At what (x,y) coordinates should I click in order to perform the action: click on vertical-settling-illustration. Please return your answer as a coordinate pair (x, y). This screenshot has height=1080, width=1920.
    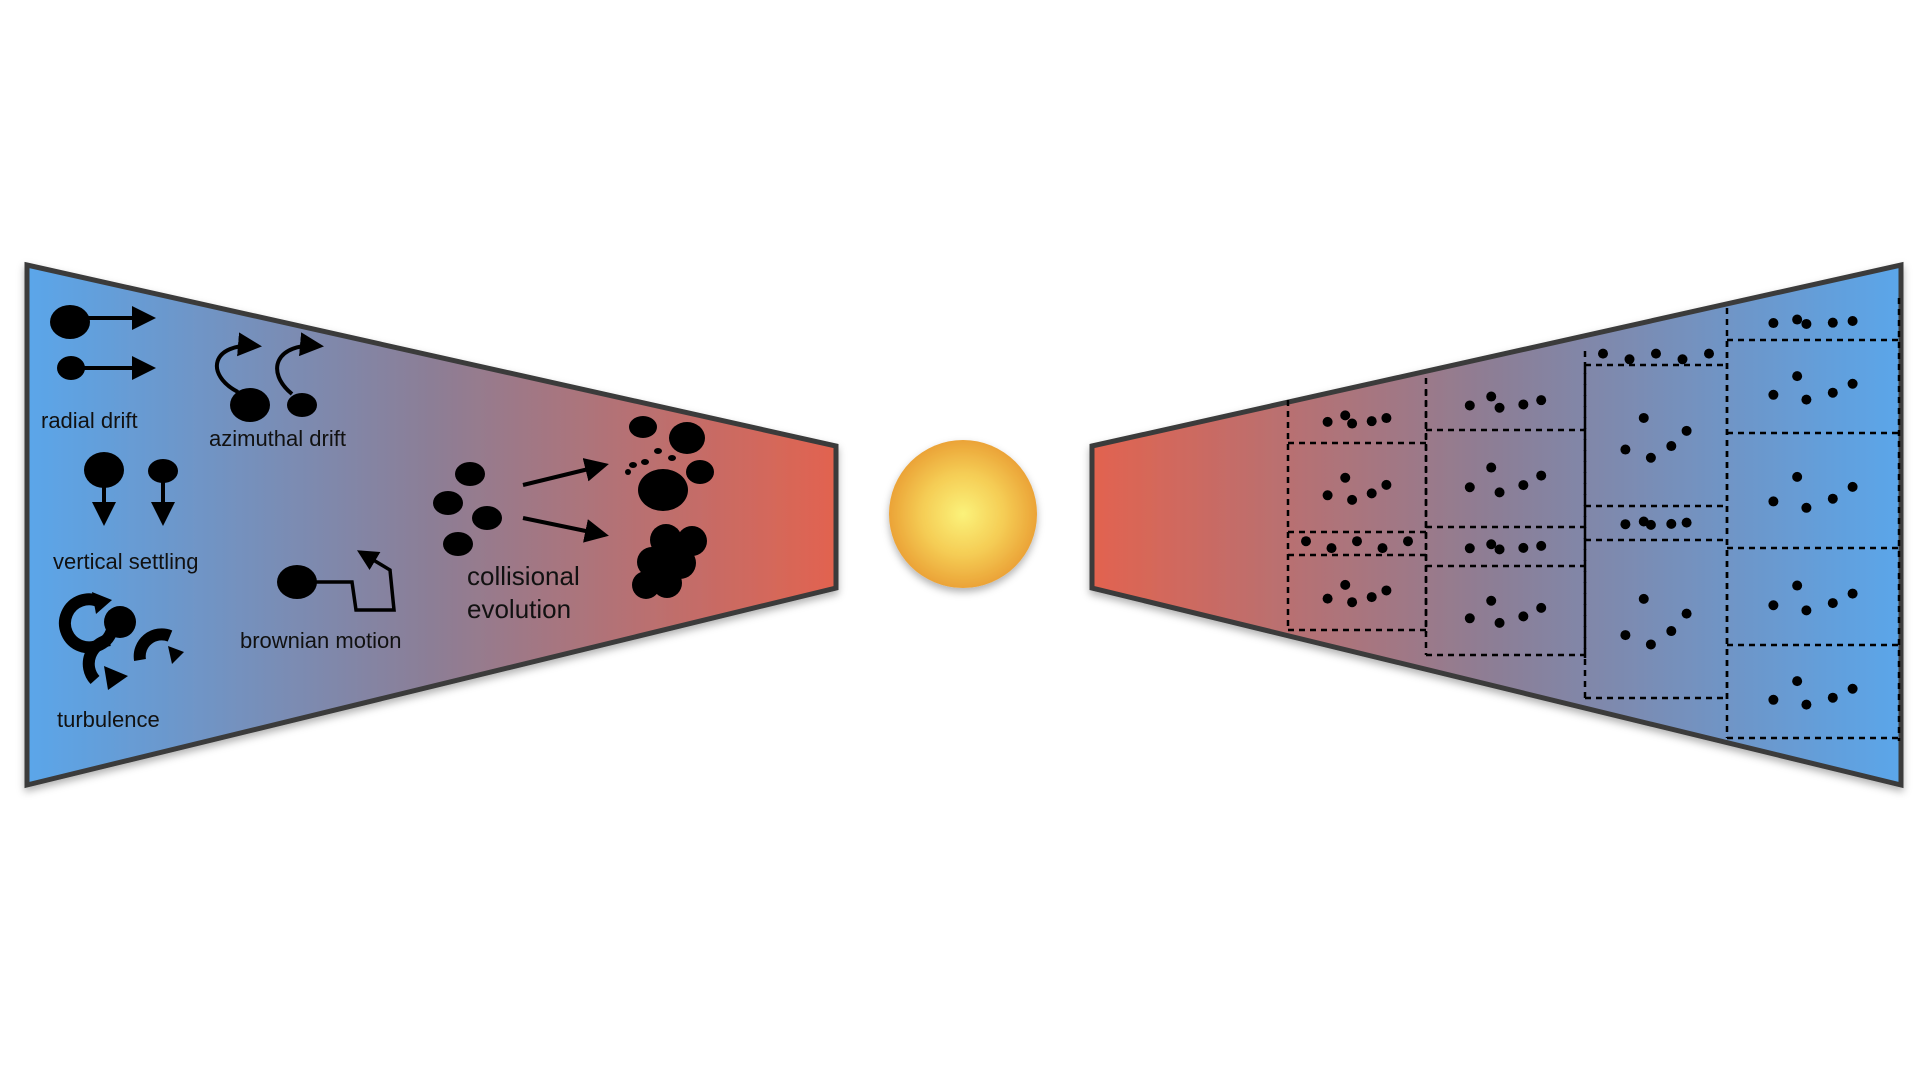
    Looking at the image, I should click on (131, 489).